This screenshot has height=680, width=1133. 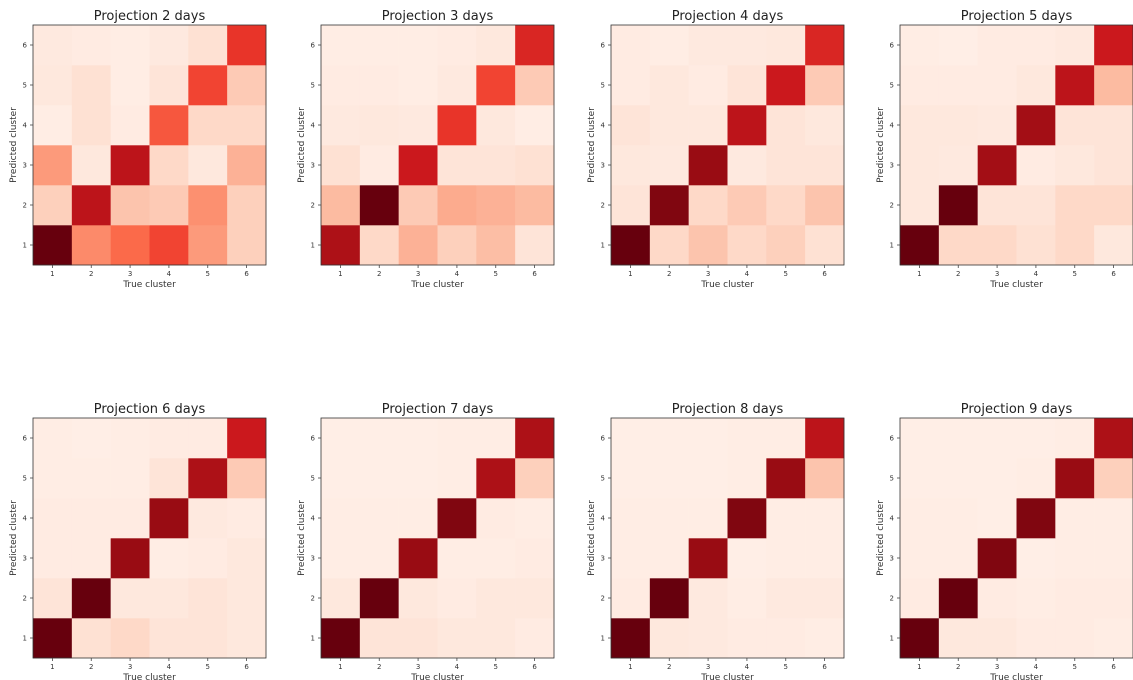 I want to click on y-tick-label-2: 2, so click(x=25, y=206).